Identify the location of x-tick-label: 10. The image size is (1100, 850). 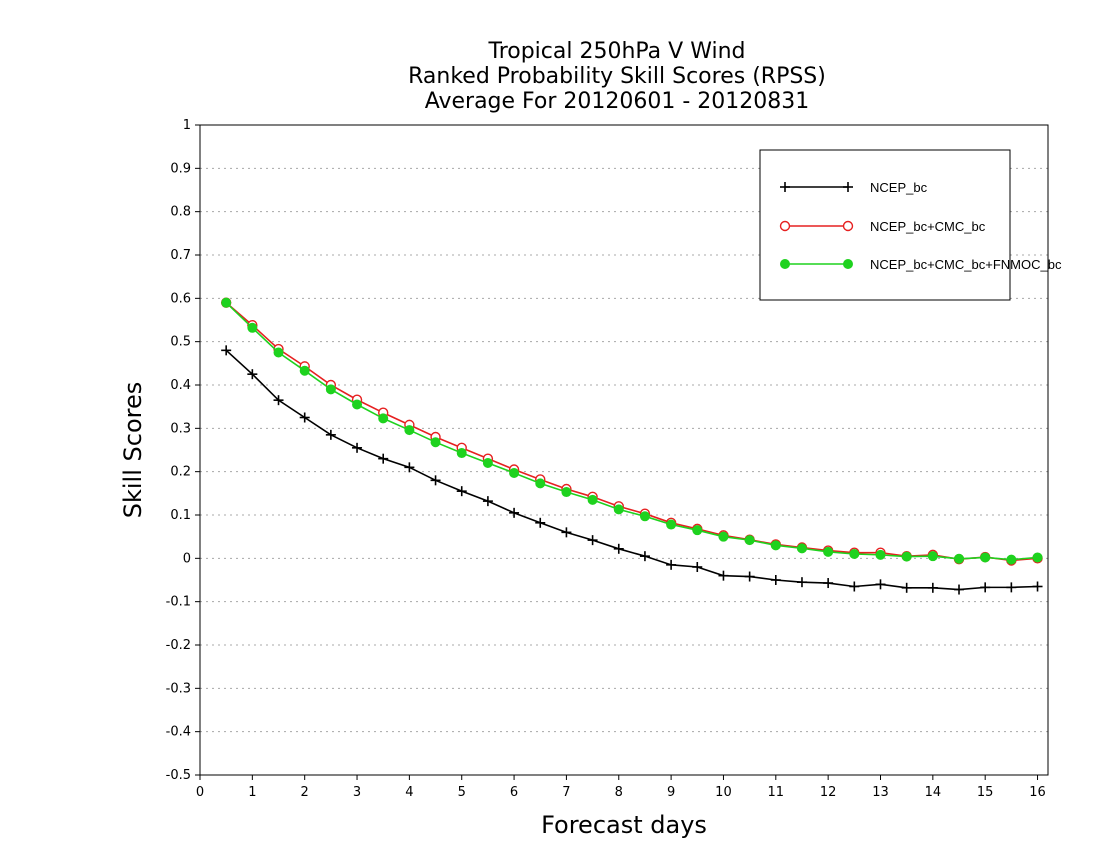
(723, 792).